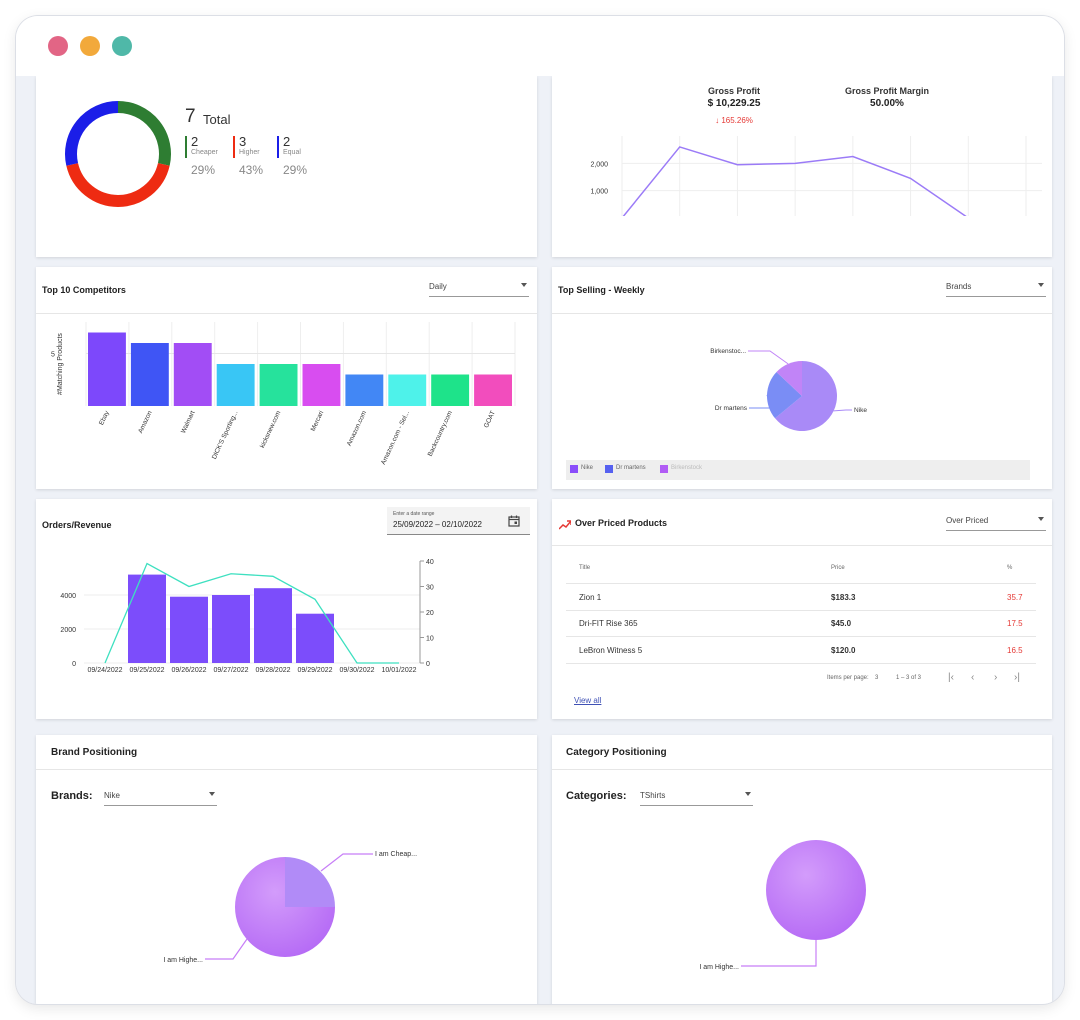 The width and height of the screenshot is (1080, 1020). Describe the element at coordinates (414, 514) in the screenshot. I see `date-range-label: Enter a date range` at that location.